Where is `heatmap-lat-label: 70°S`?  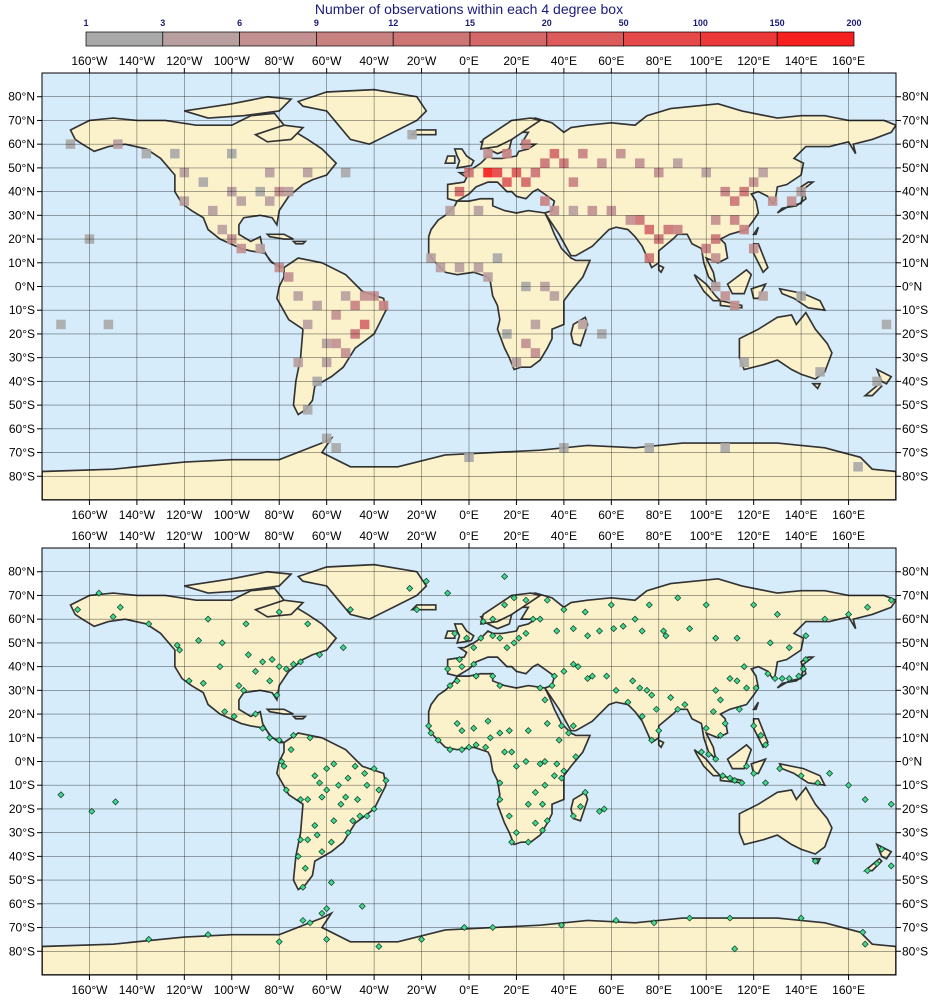
heatmap-lat-label: 70°S is located at coordinates (915, 453).